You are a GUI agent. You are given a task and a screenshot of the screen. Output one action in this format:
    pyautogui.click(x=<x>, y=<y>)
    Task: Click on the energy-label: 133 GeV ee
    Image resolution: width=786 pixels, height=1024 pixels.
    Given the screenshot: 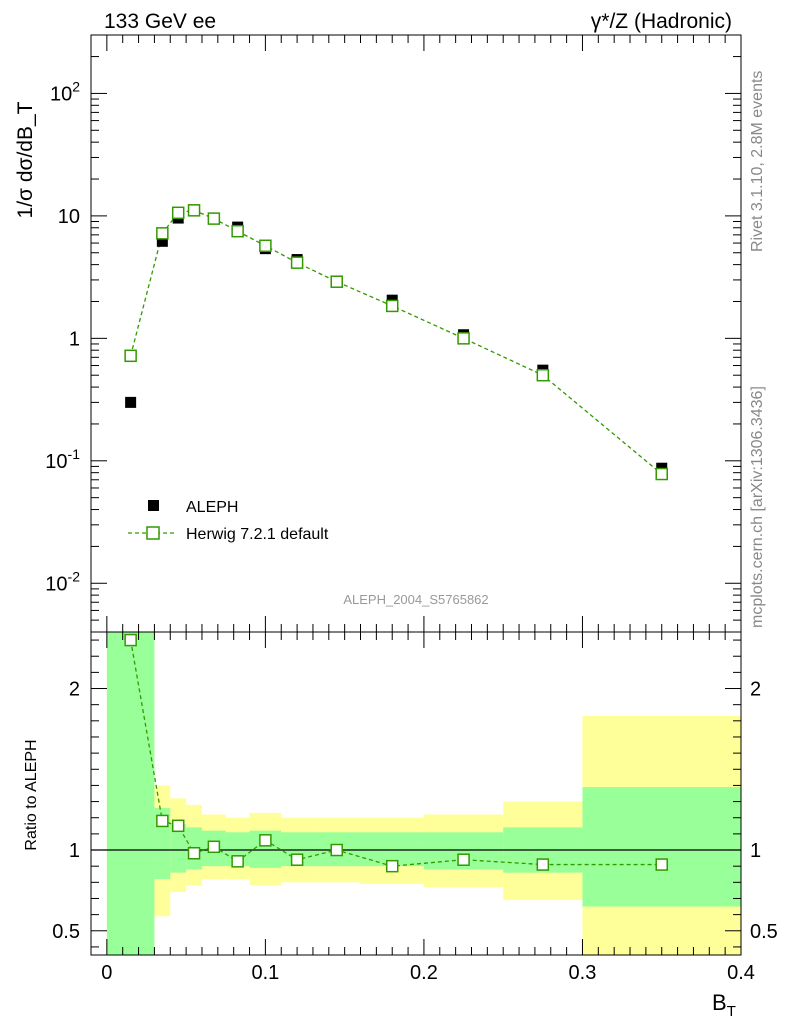 What is the action you would take?
    pyautogui.click(x=160, y=21)
    